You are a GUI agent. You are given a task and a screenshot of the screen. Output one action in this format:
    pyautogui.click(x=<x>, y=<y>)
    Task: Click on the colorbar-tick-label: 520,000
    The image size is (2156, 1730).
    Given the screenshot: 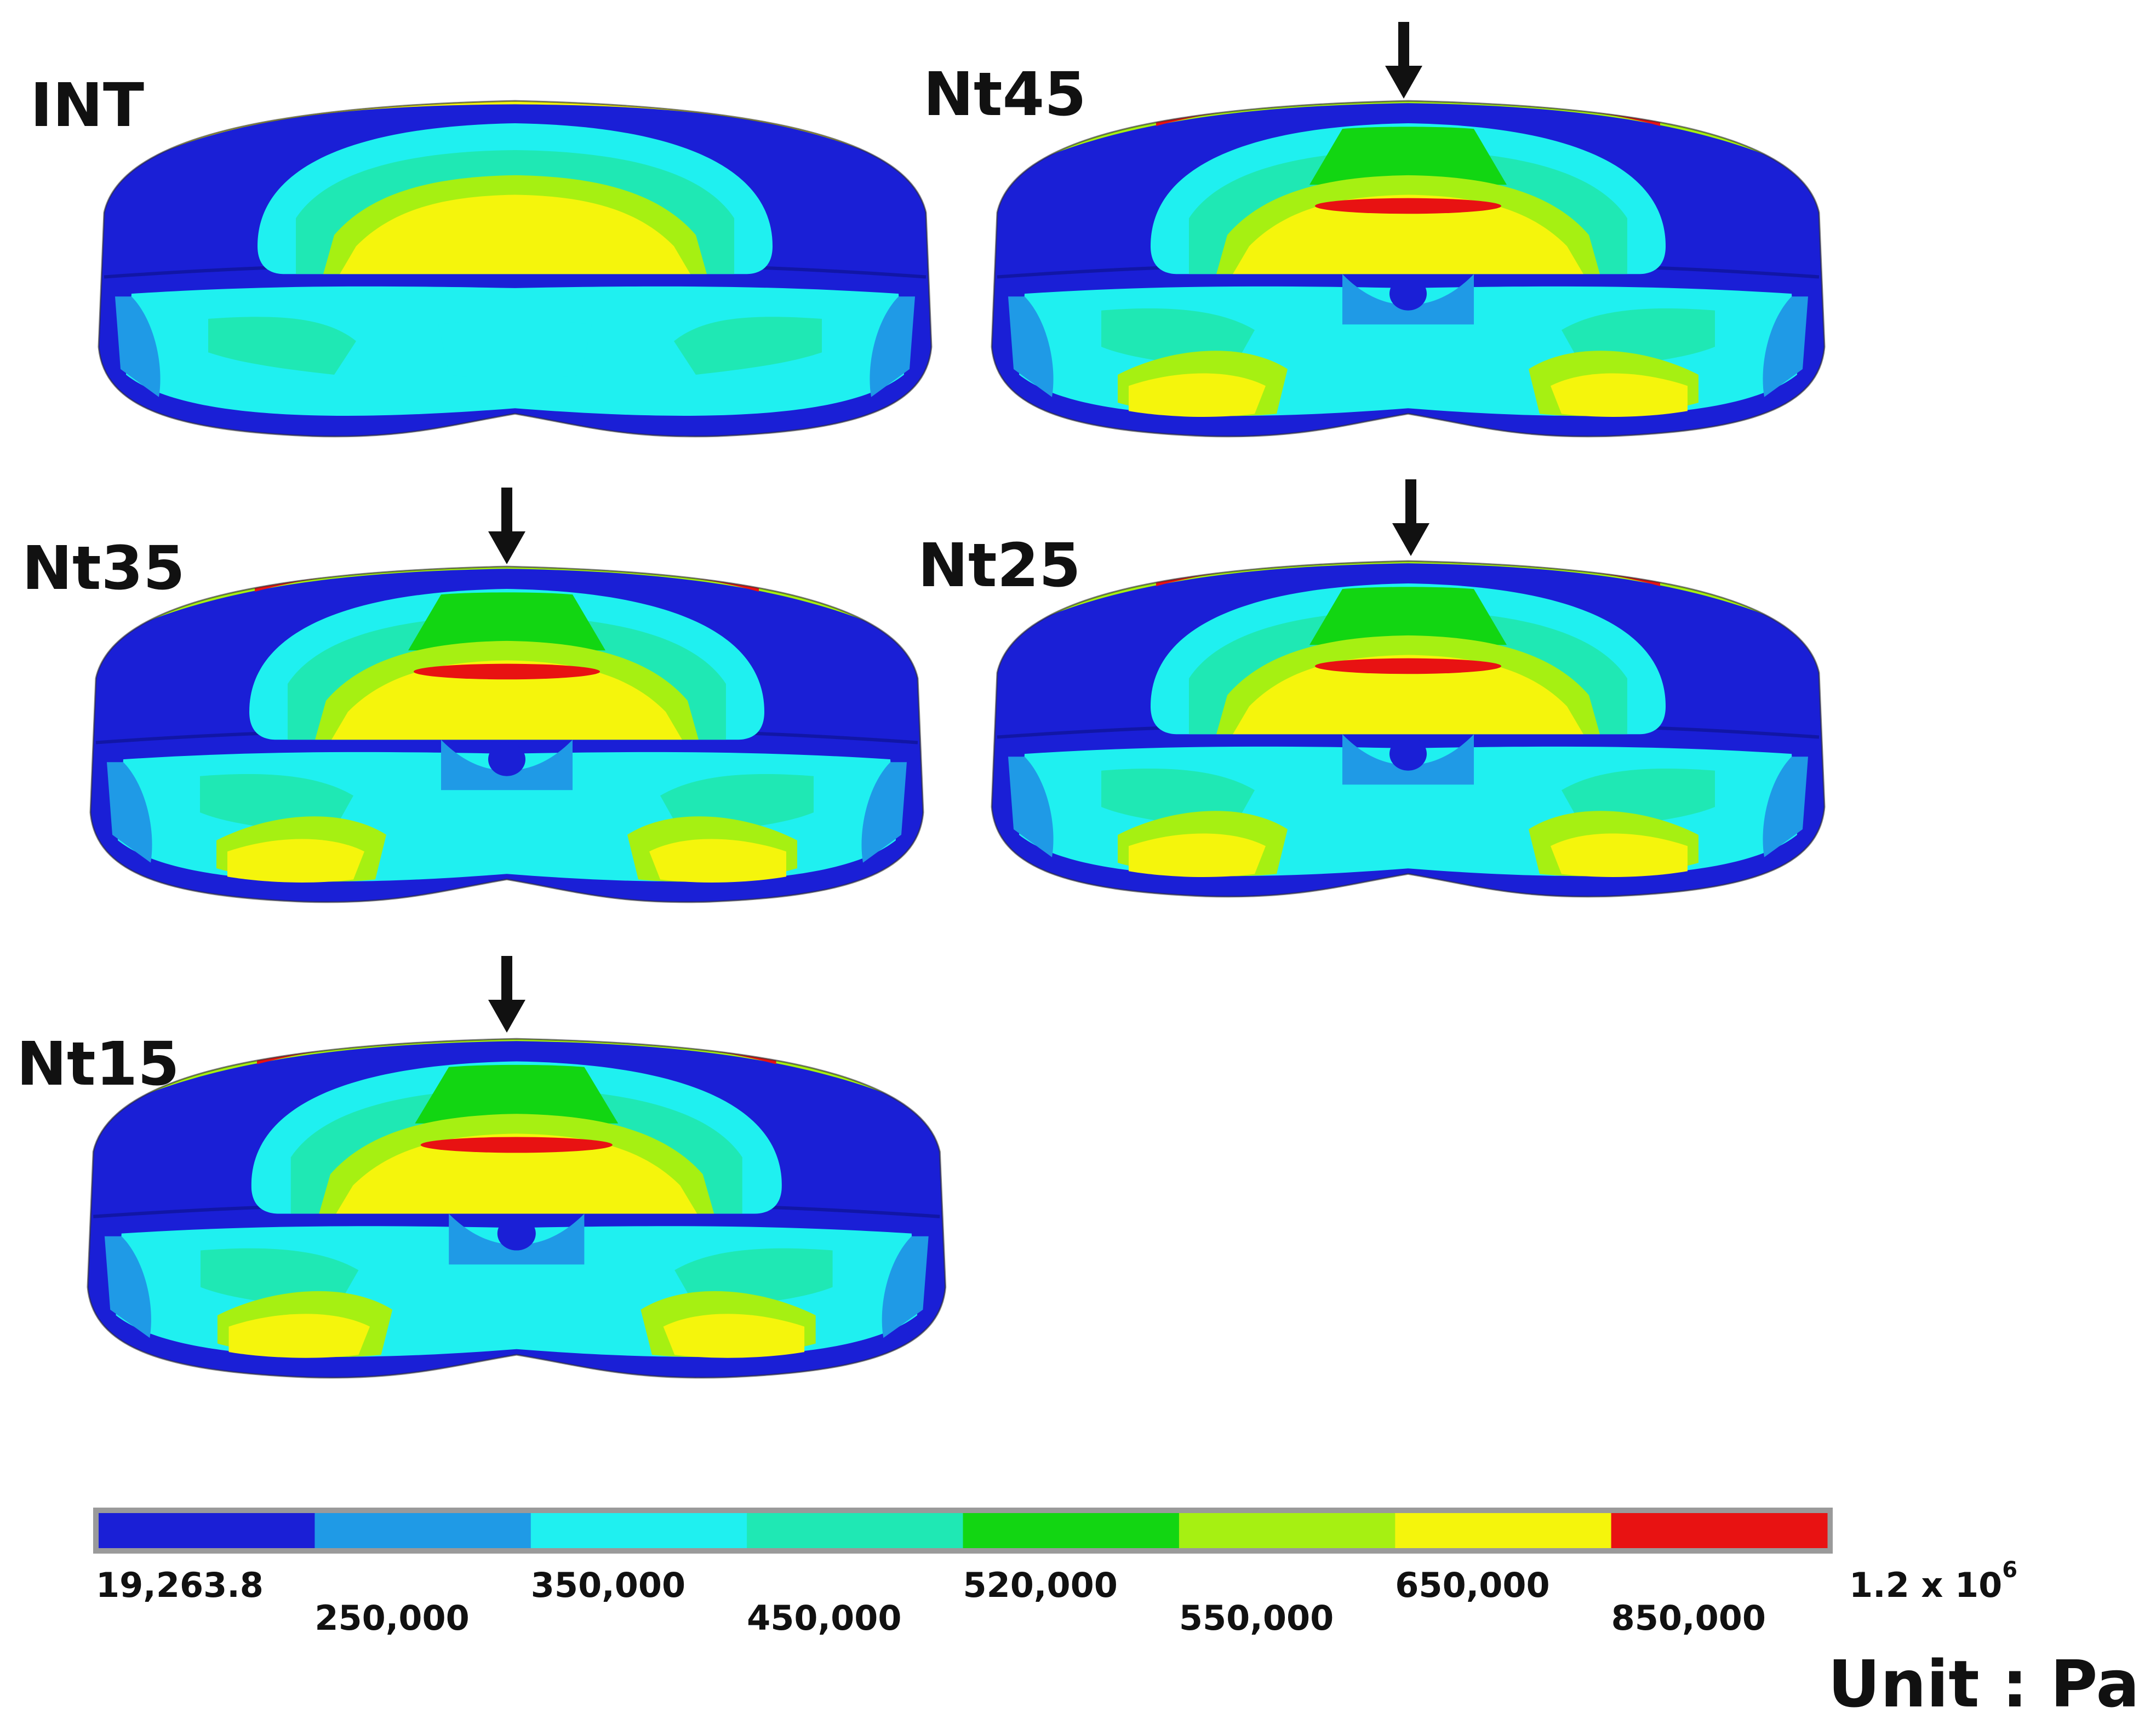 What is the action you would take?
    pyautogui.click(x=1040, y=1585)
    